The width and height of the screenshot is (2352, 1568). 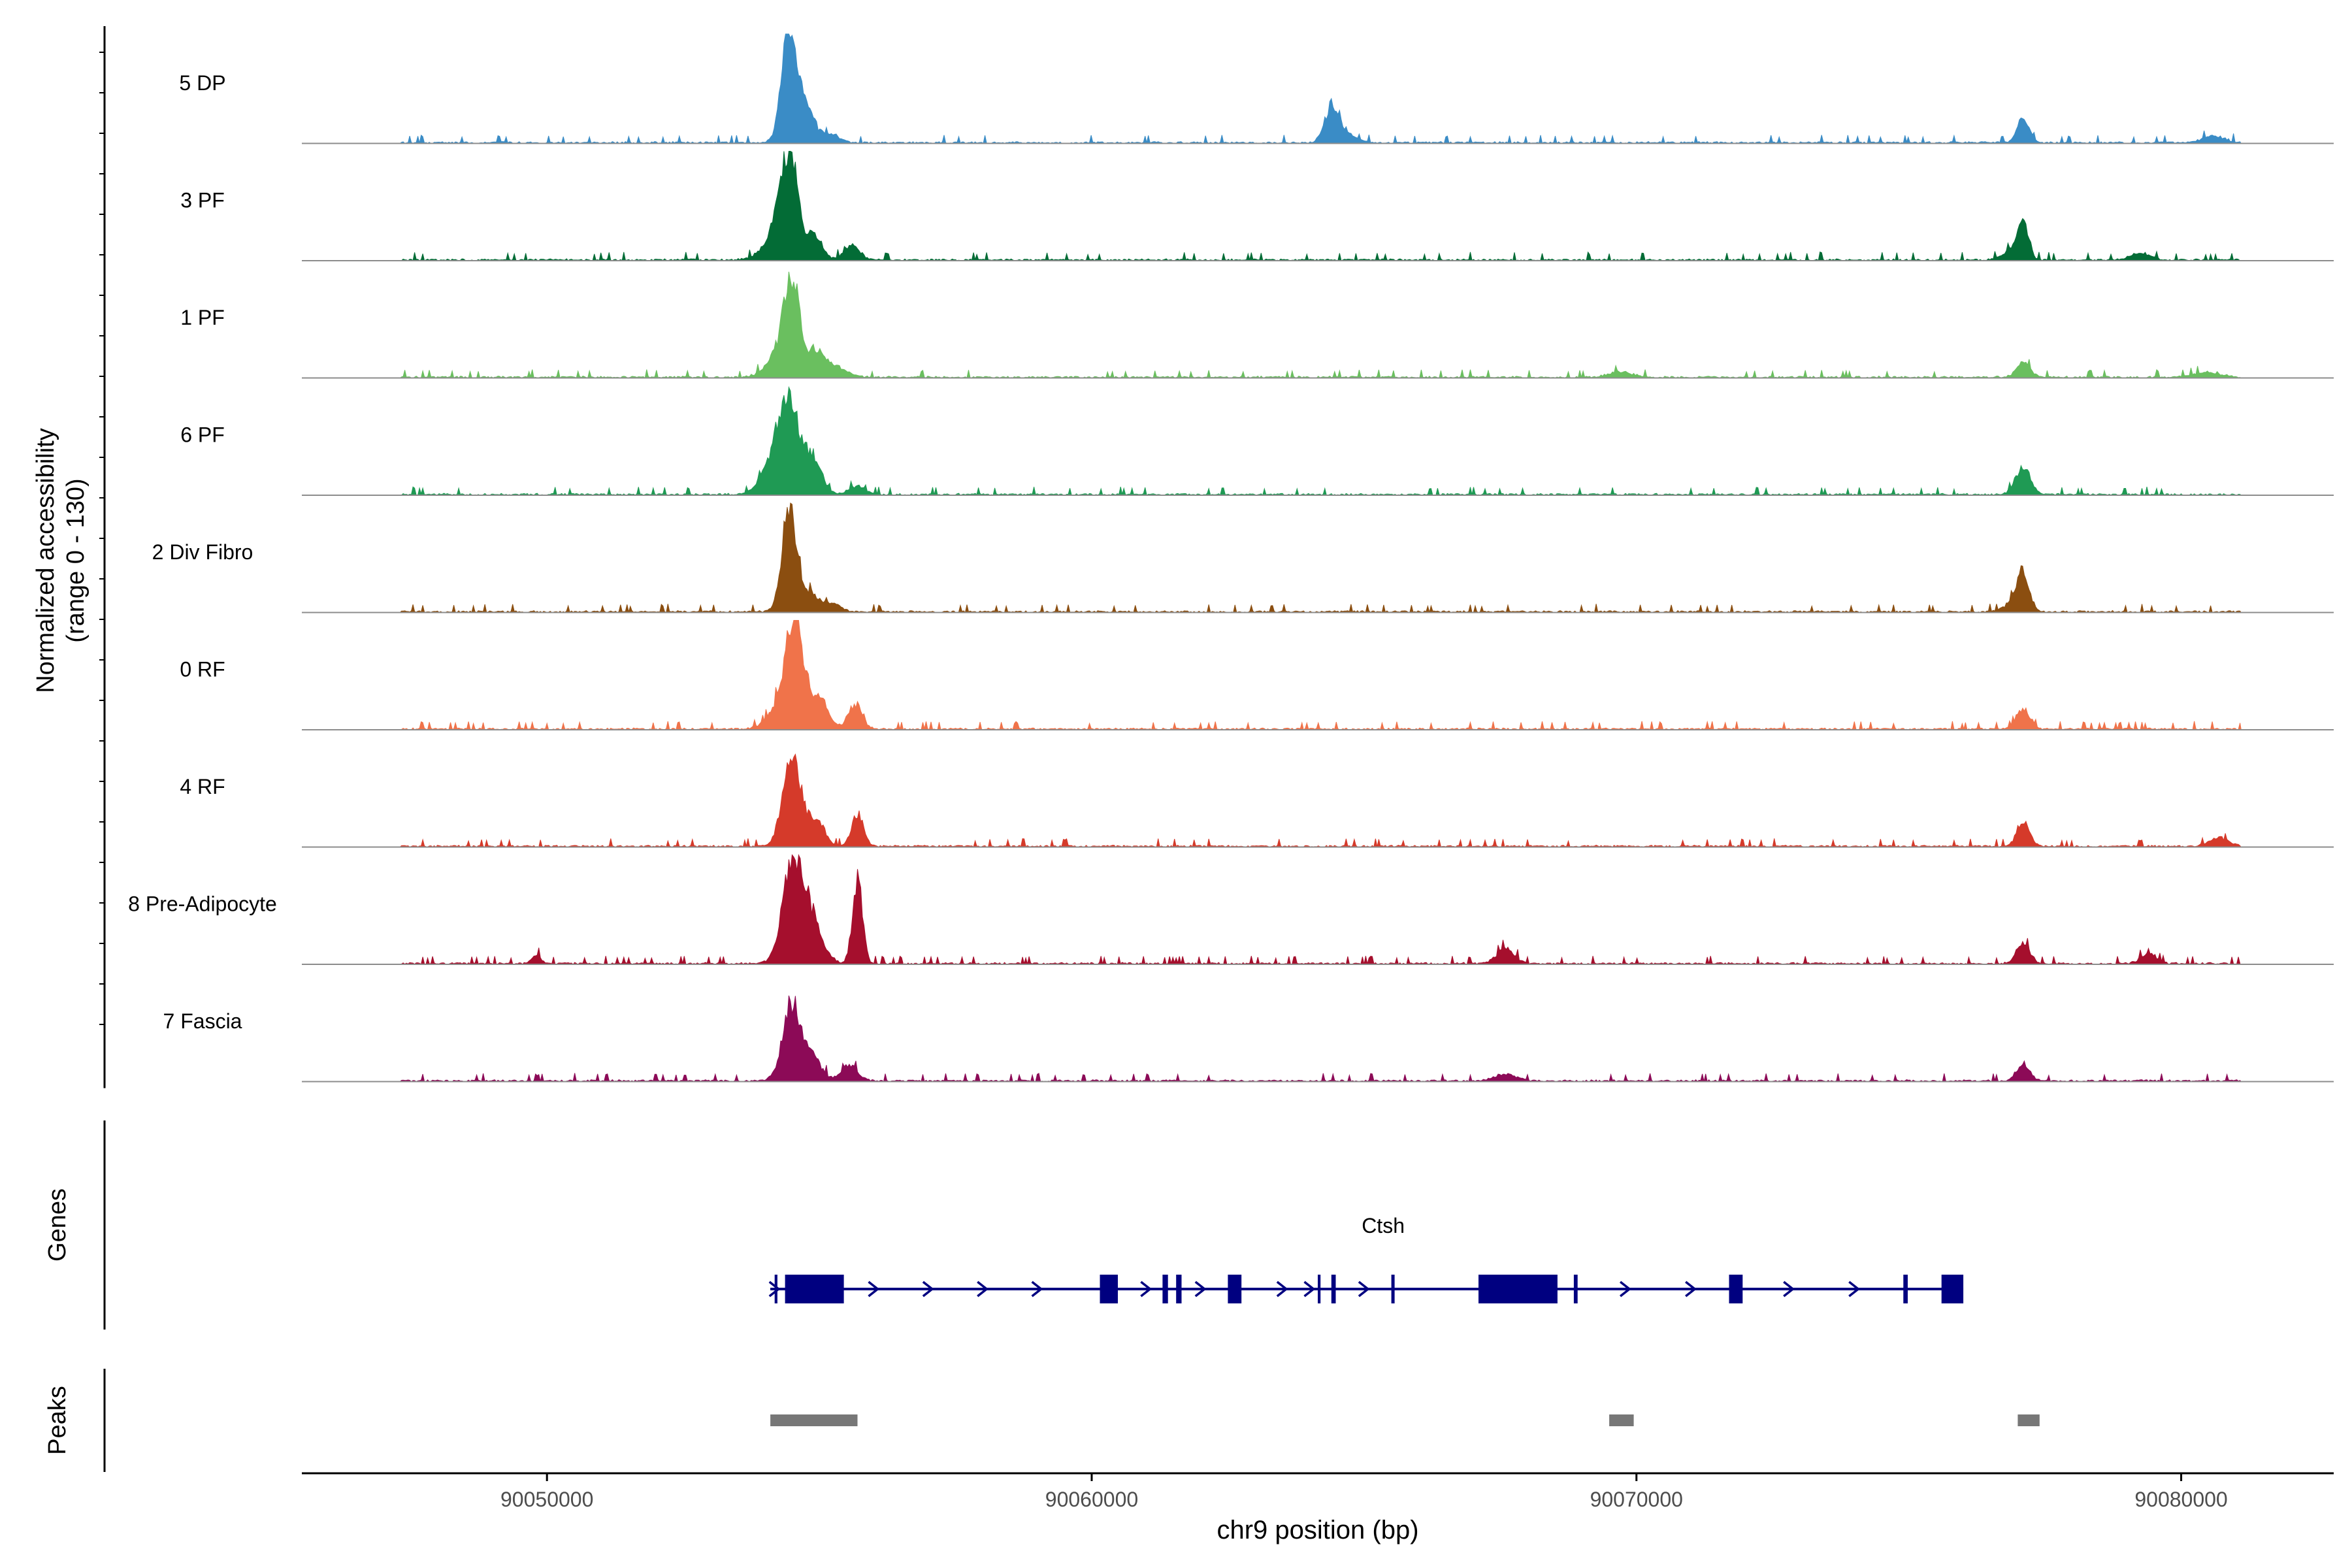 I want to click on track-label: 5 DP, so click(x=202, y=83).